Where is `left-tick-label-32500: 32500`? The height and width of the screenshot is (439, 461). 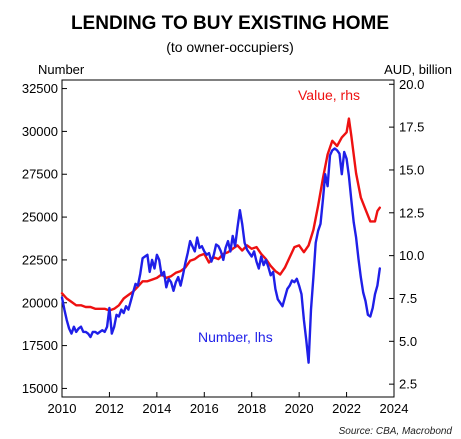 left-tick-label-32500: 32500 is located at coordinates (40, 88).